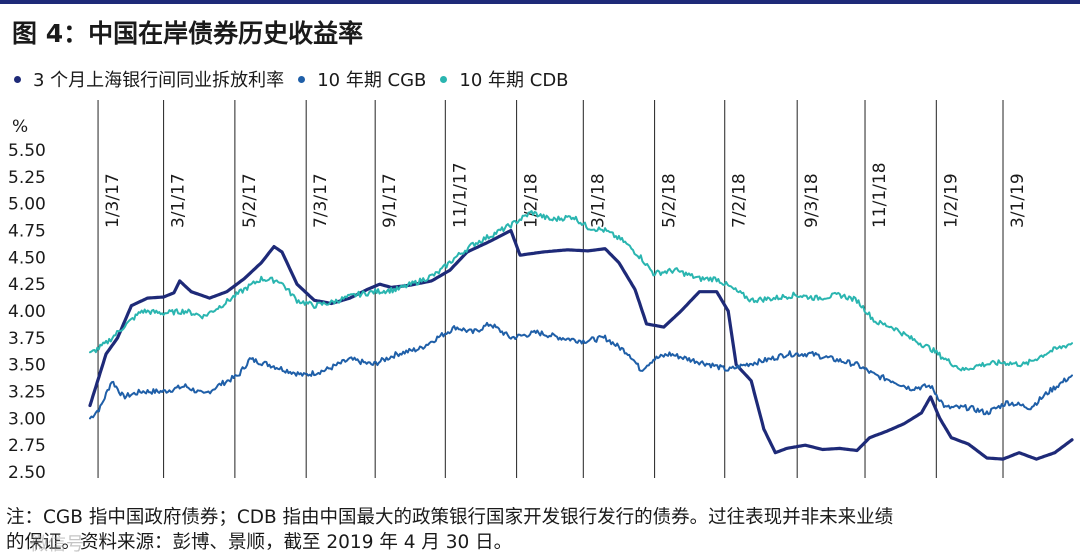 Image resolution: width=1080 pixels, height=560 pixels. I want to click on y-tick-label: 5.25, so click(27, 178).